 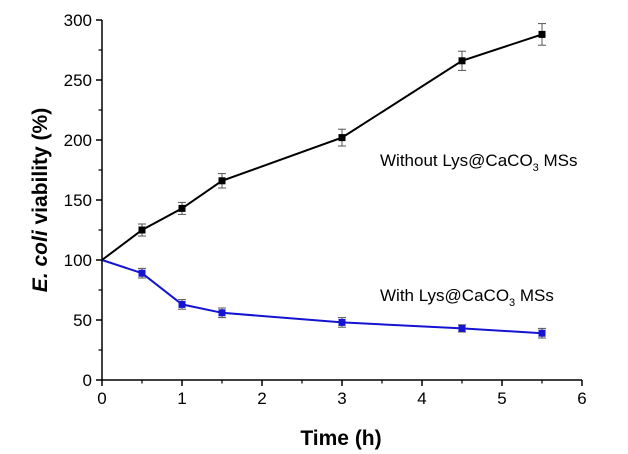 I want to click on x-tick-label: 5, so click(x=501, y=398).